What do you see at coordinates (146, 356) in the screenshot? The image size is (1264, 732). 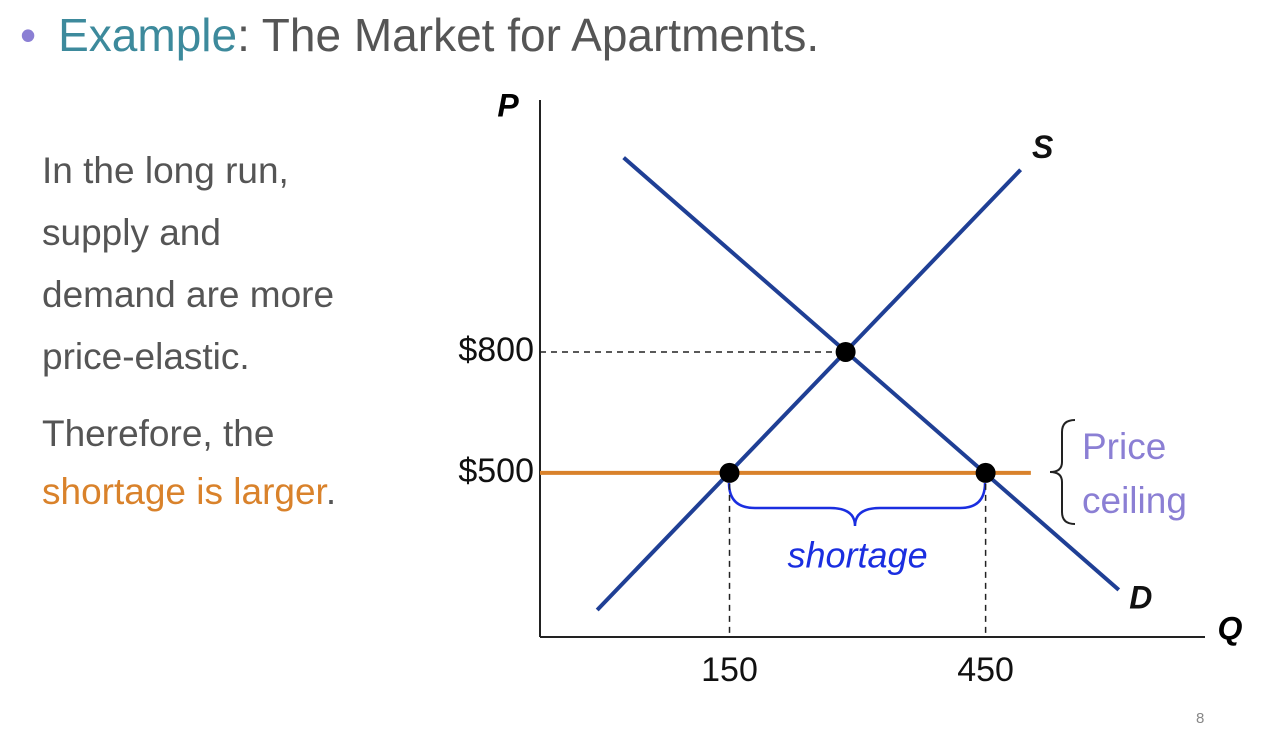 I see `text-line: price-elastic.` at bounding box center [146, 356].